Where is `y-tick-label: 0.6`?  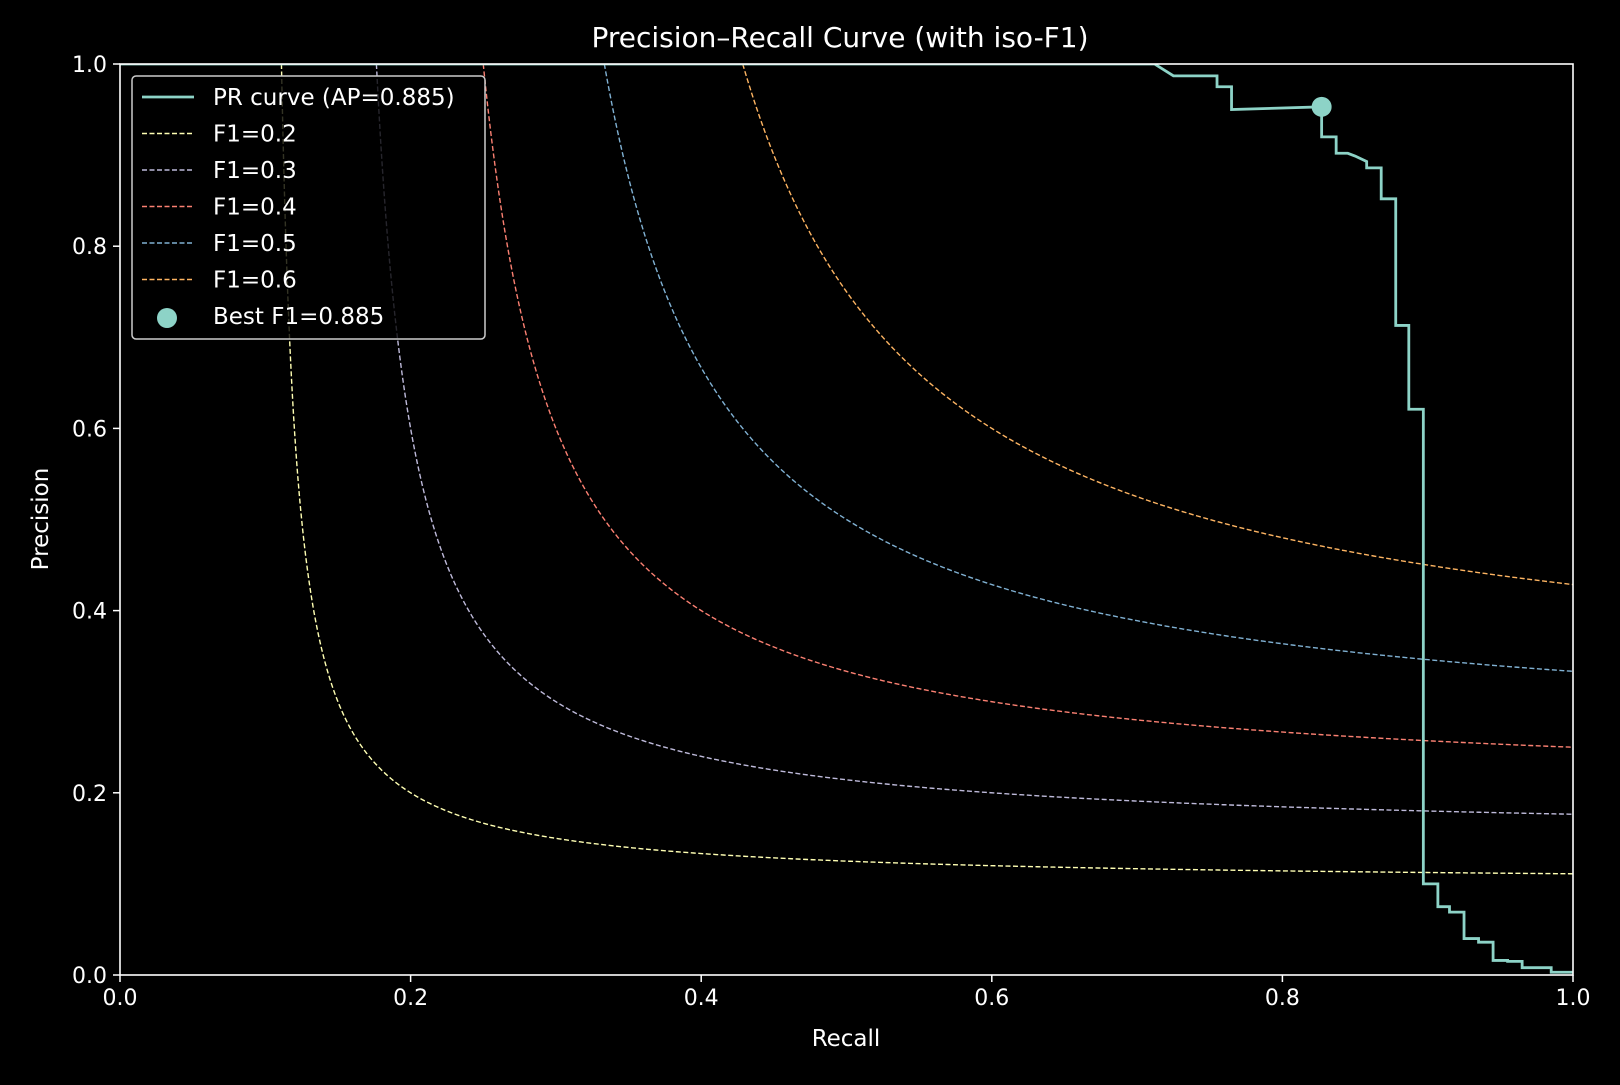
y-tick-label: 0.6 is located at coordinates (89, 429).